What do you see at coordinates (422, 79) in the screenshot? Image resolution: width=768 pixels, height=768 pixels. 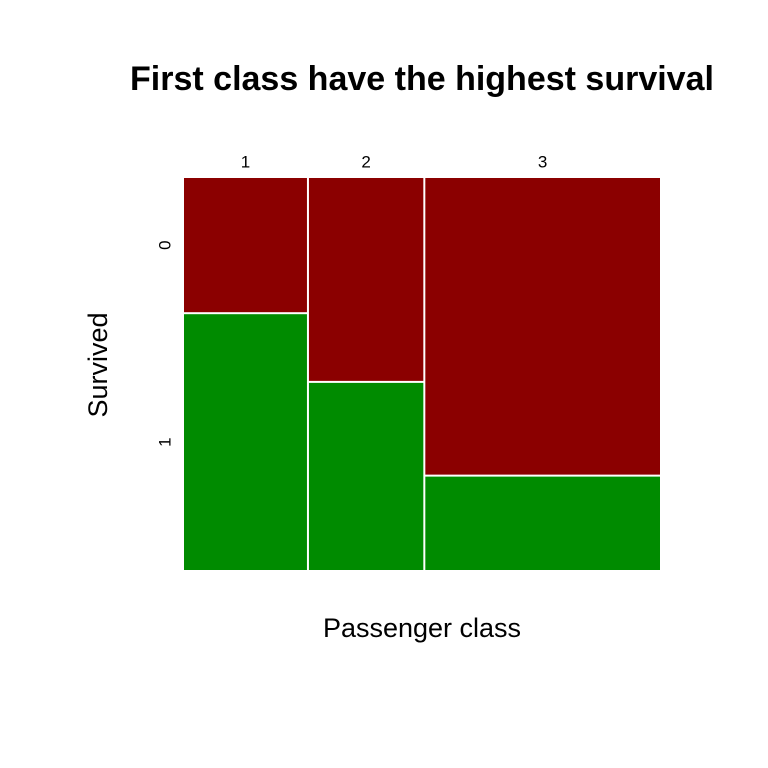 I see `chart-title: First class have the highest survival` at bounding box center [422, 79].